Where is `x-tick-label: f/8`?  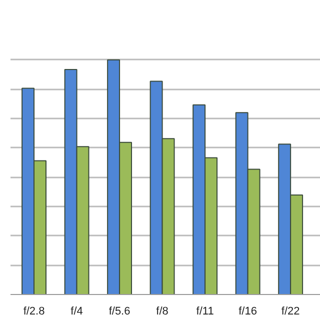 x-tick-label: f/8 is located at coordinates (162, 312).